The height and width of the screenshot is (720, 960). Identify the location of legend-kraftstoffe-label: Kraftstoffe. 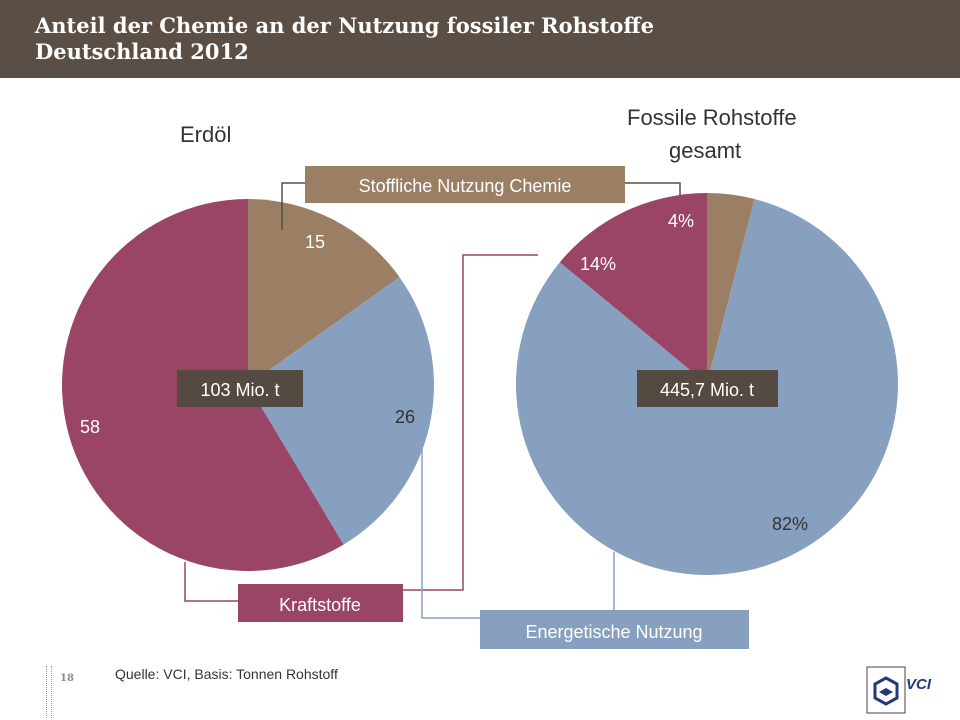
(320, 605).